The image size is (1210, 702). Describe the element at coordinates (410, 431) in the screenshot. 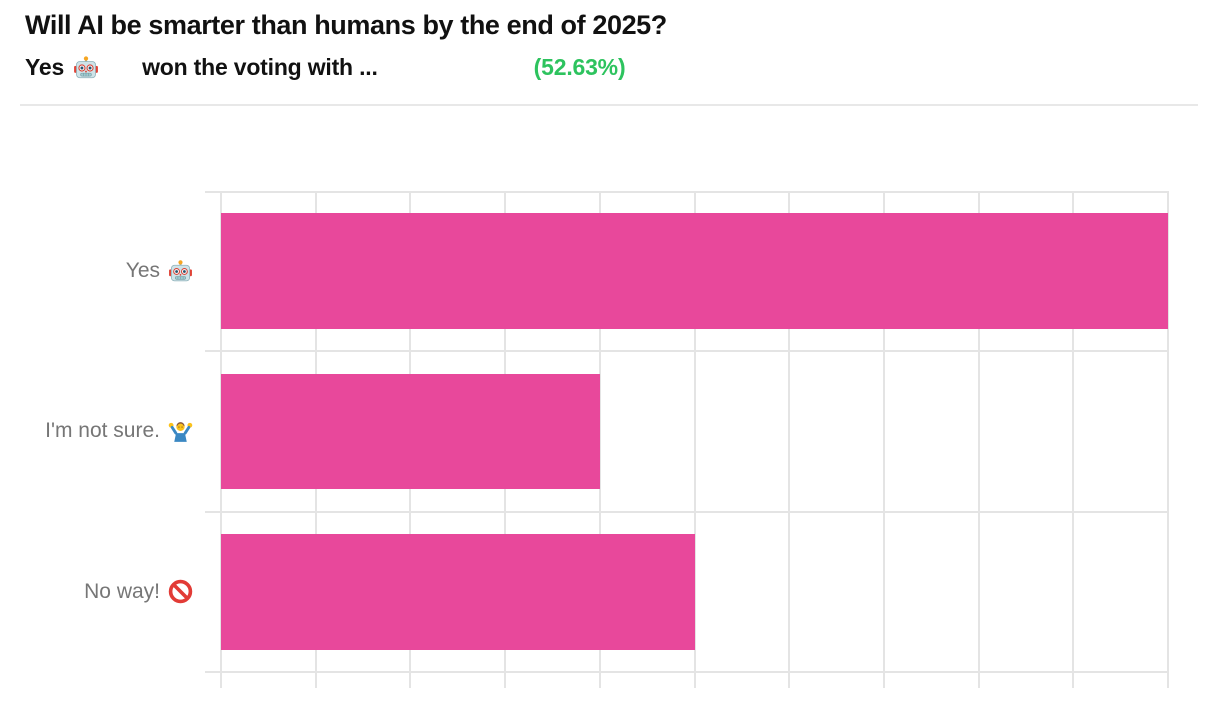

I see `bar-not-sure` at that location.